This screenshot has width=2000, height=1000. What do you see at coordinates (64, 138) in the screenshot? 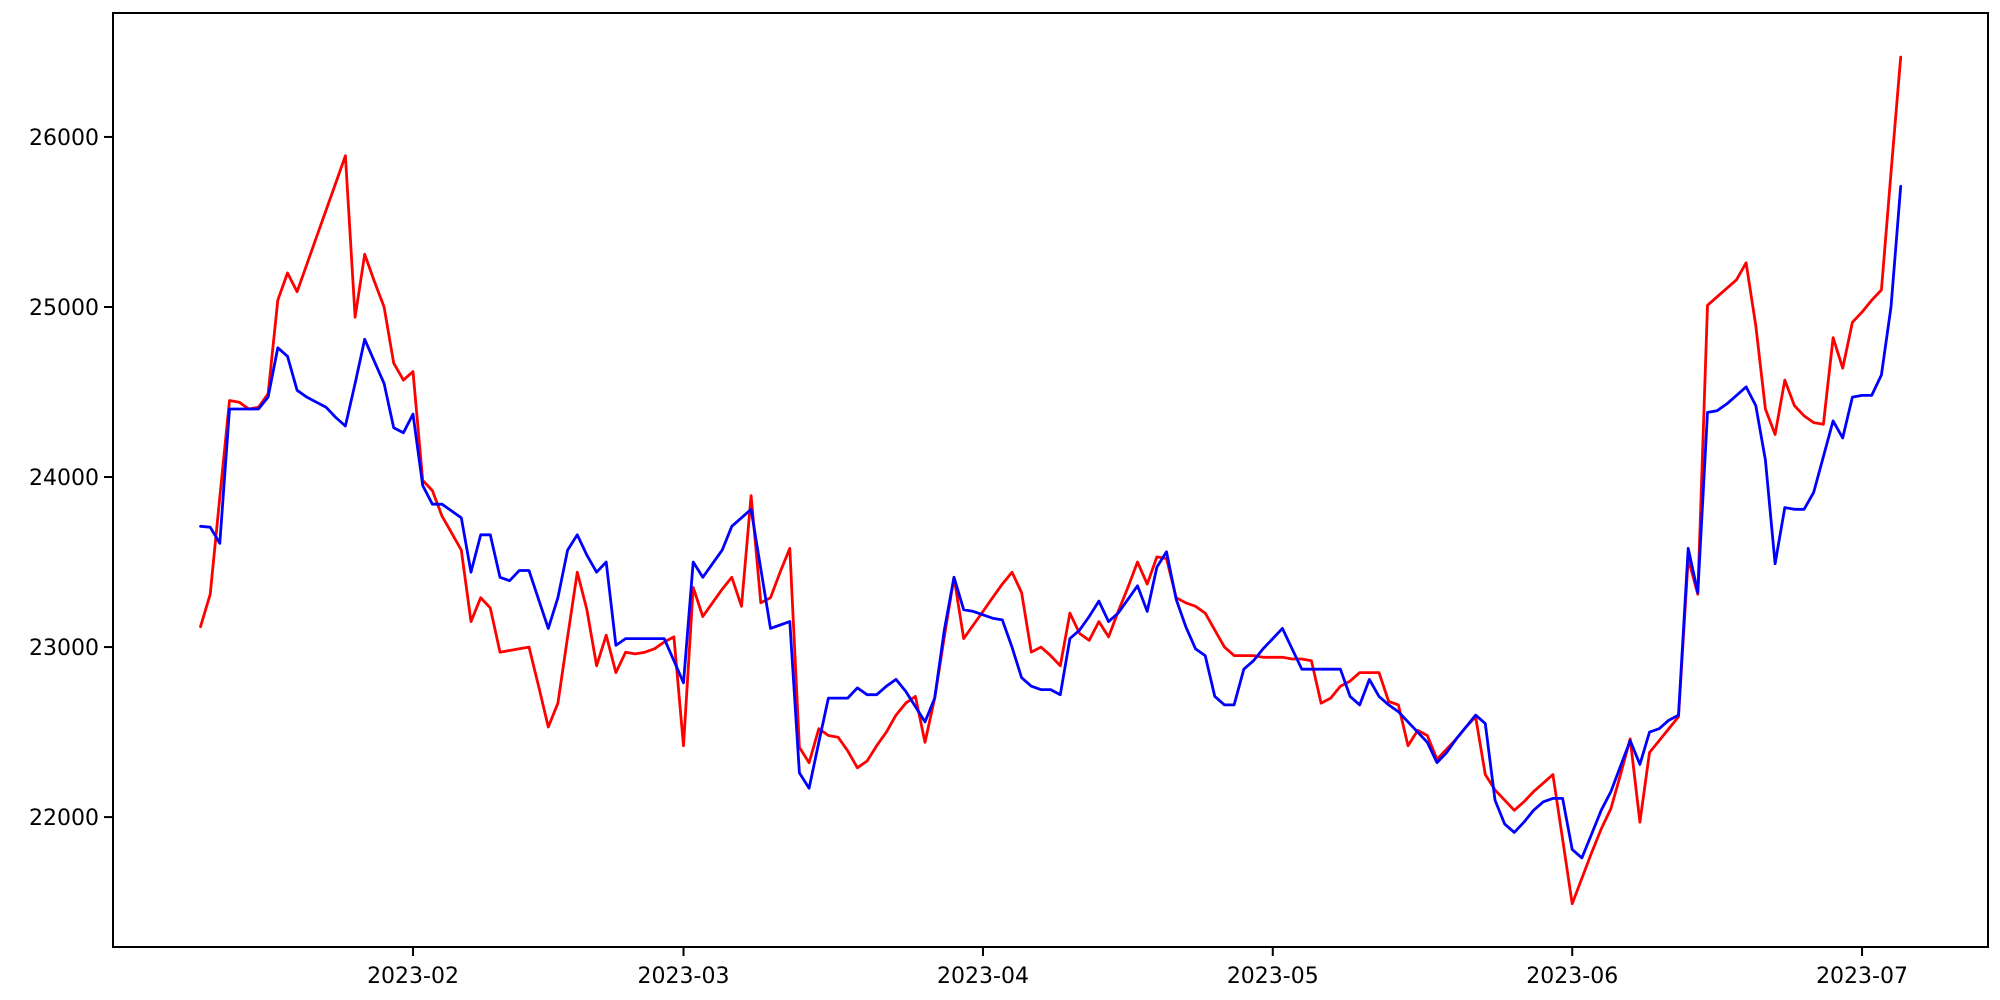
I see `y-tick-label: 26000` at bounding box center [64, 138].